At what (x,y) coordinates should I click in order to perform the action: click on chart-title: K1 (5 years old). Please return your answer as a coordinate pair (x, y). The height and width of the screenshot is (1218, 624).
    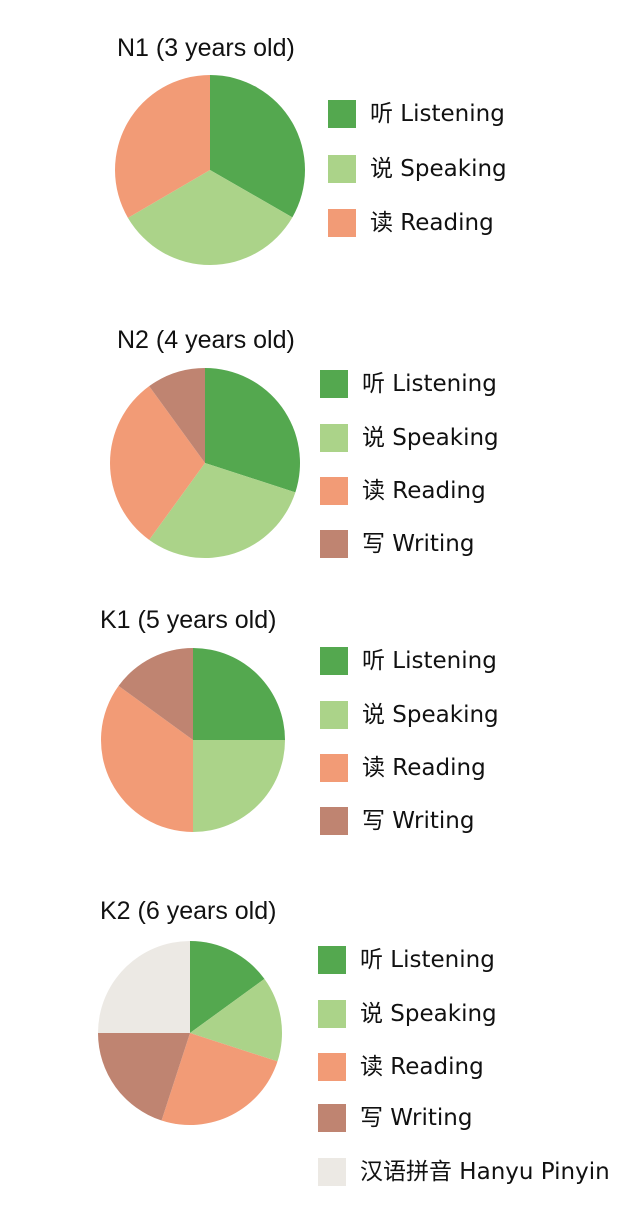
    Looking at the image, I should click on (188, 620).